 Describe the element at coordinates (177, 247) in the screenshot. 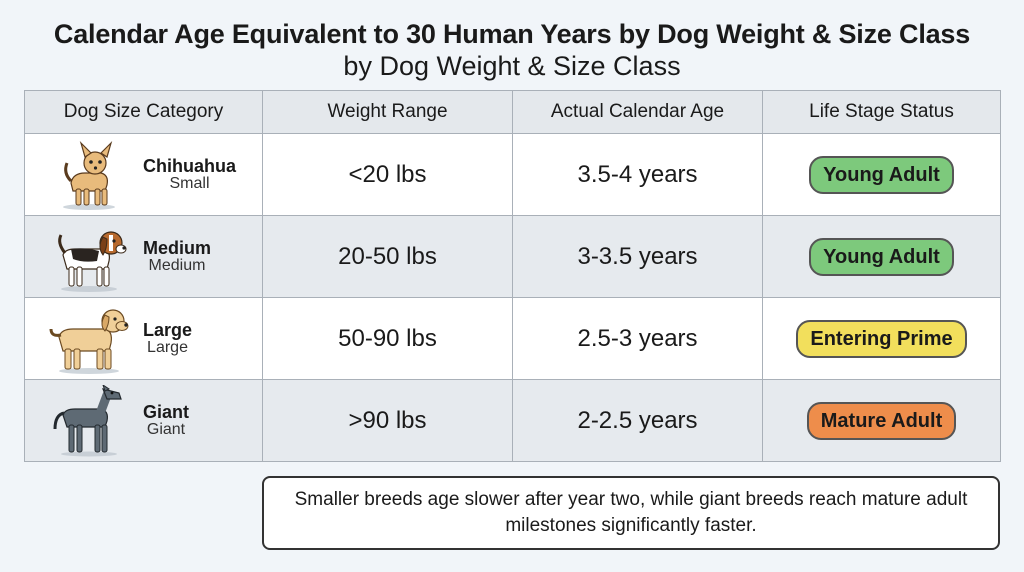

I see `size-category-name: Medium` at that location.